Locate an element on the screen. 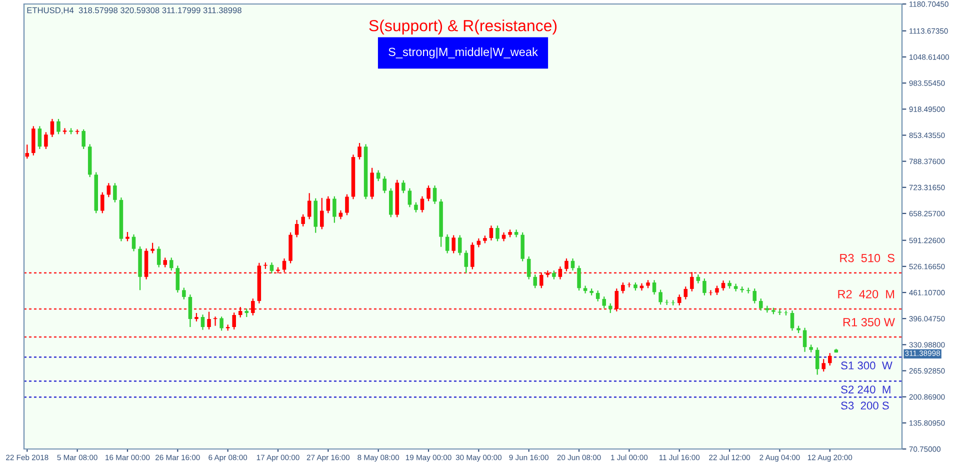 The height and width of the screenshot is (467, 960). ref-line-label: R1 350 W is located at coordinates (869, 322).